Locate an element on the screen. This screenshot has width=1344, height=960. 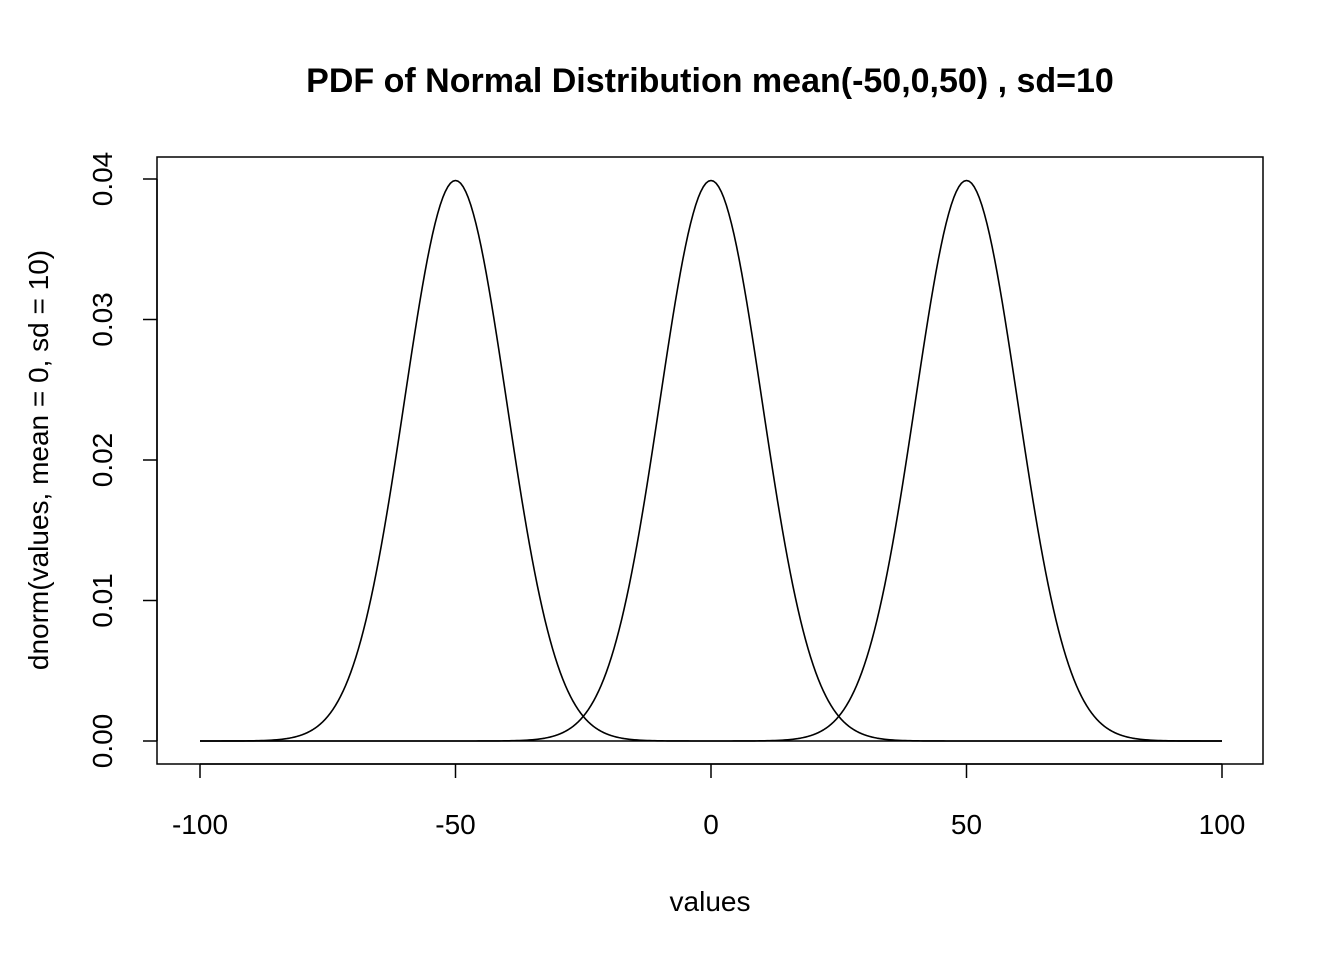
y-axis-label: dnorm(values, mean = 0, sd = 10) is located at coordinates (38, 460).